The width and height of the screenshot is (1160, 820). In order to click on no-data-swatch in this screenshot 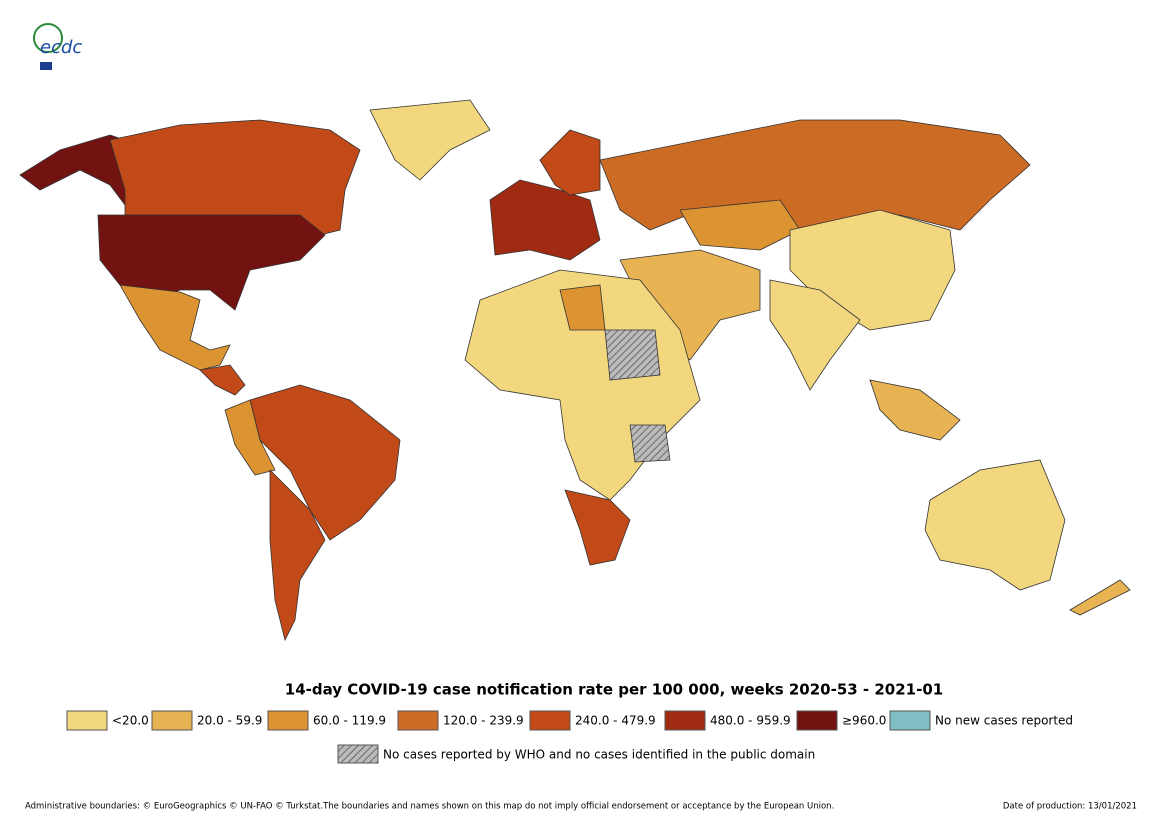, I will do `click(358, 754)`.